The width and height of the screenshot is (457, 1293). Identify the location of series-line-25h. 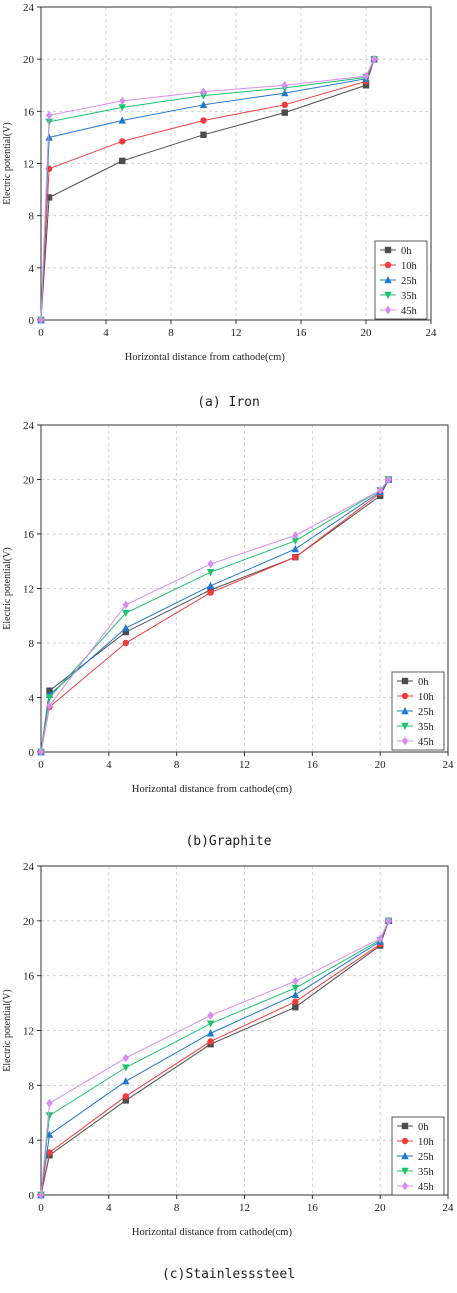
(207, 189).